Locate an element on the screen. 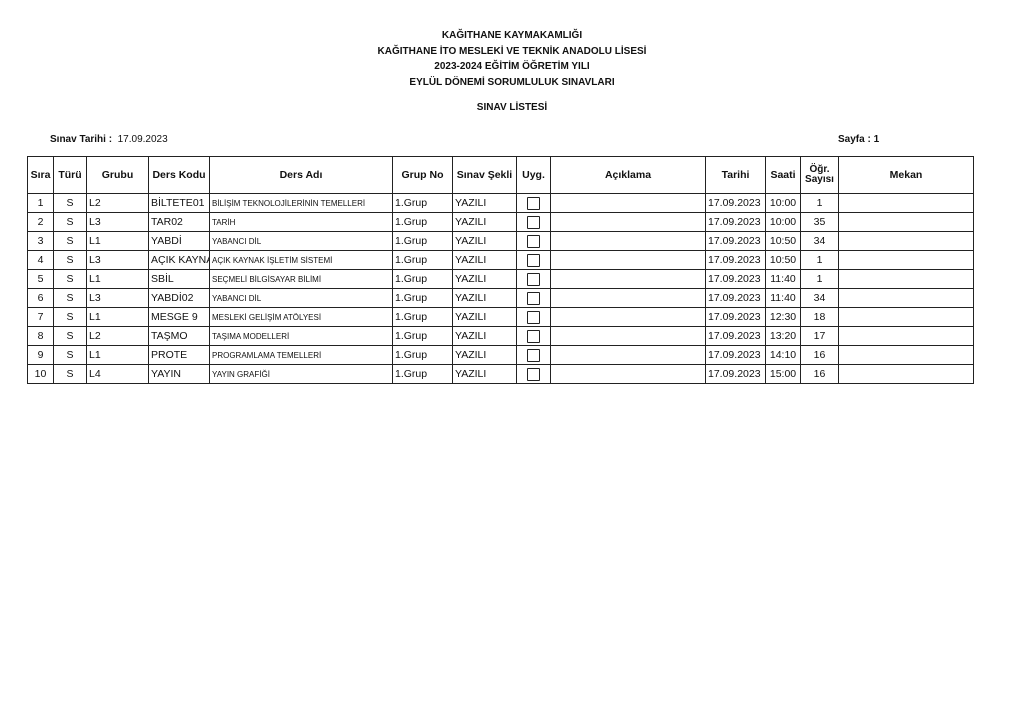 This screenshot has height=724, width=1024. cell-saat: 10:50 is located at coordinates (783, 260).